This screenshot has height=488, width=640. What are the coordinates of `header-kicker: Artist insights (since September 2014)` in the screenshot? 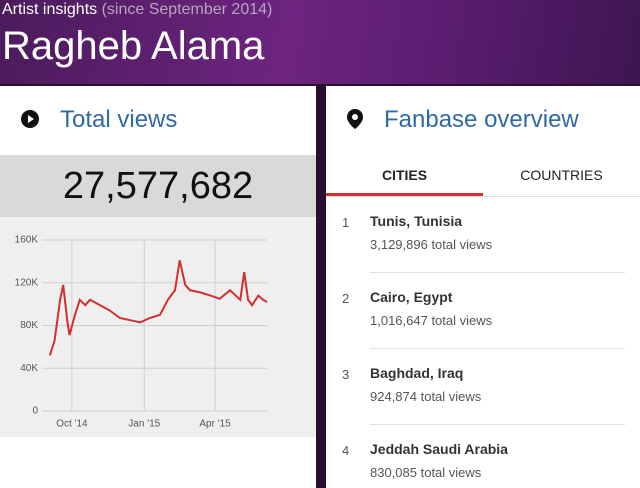 It's located at (137, 10).